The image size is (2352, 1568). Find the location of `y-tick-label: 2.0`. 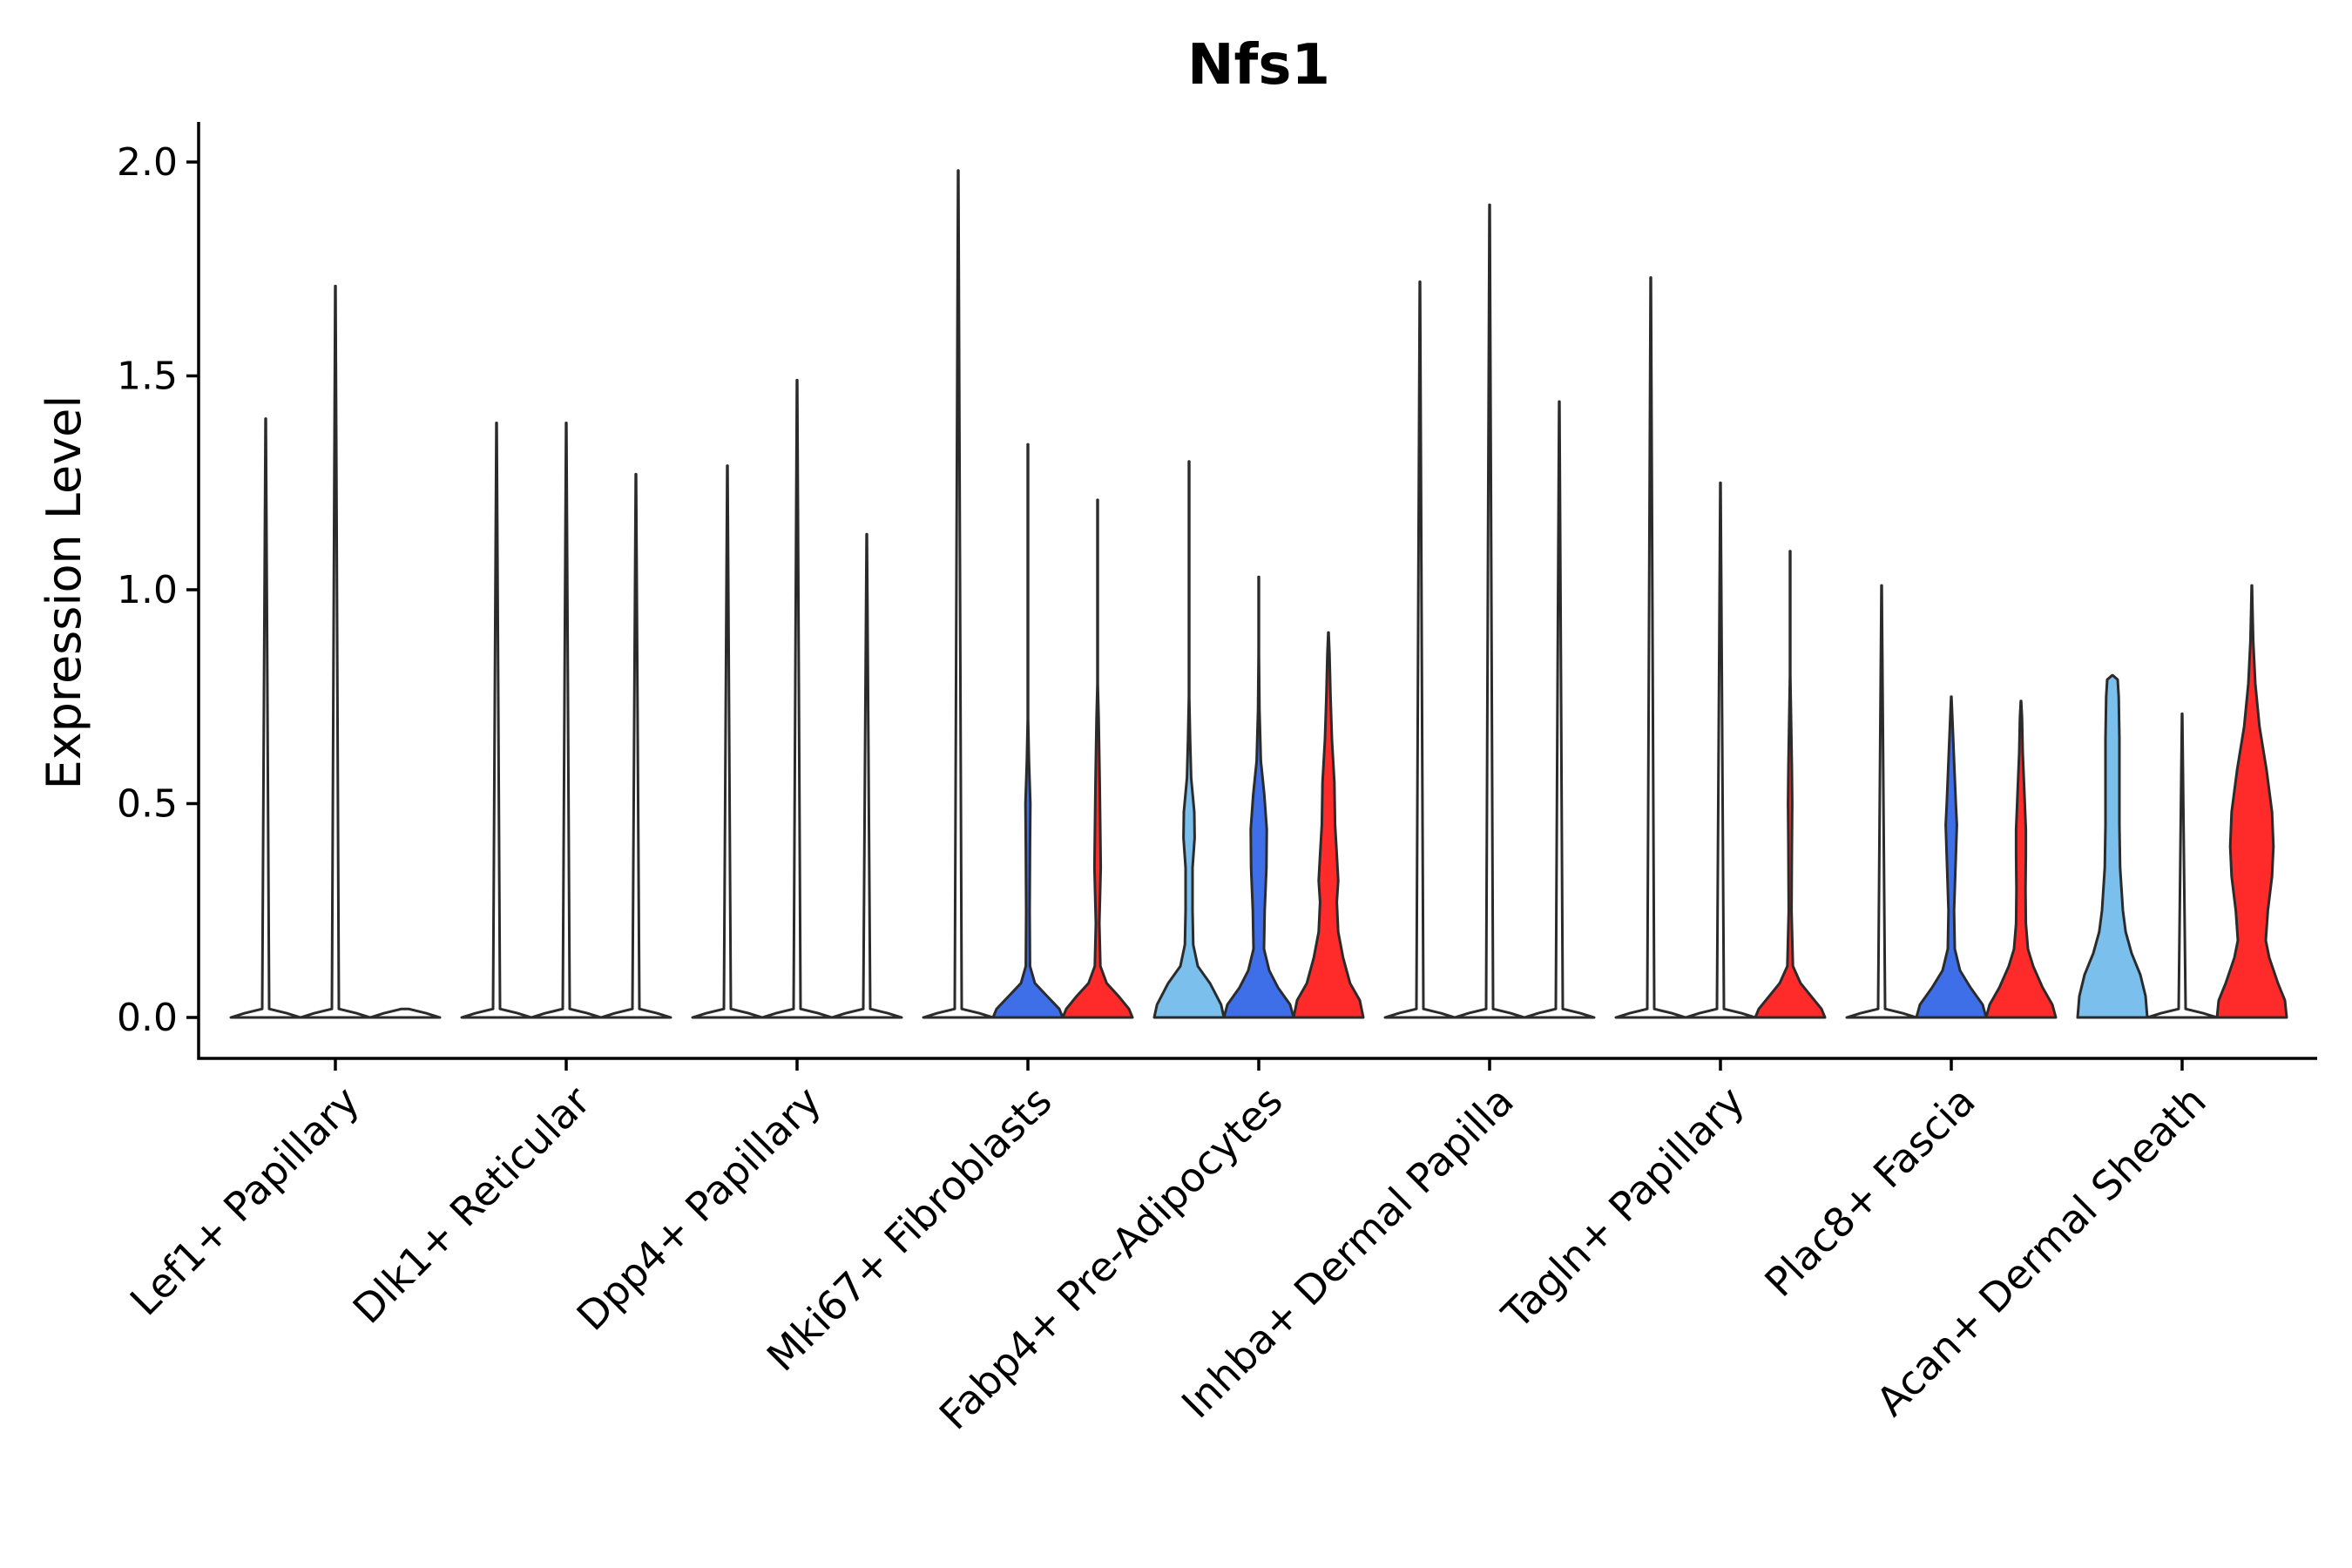

y-tick-label: 2.0 is located at coordinates (147, 162).